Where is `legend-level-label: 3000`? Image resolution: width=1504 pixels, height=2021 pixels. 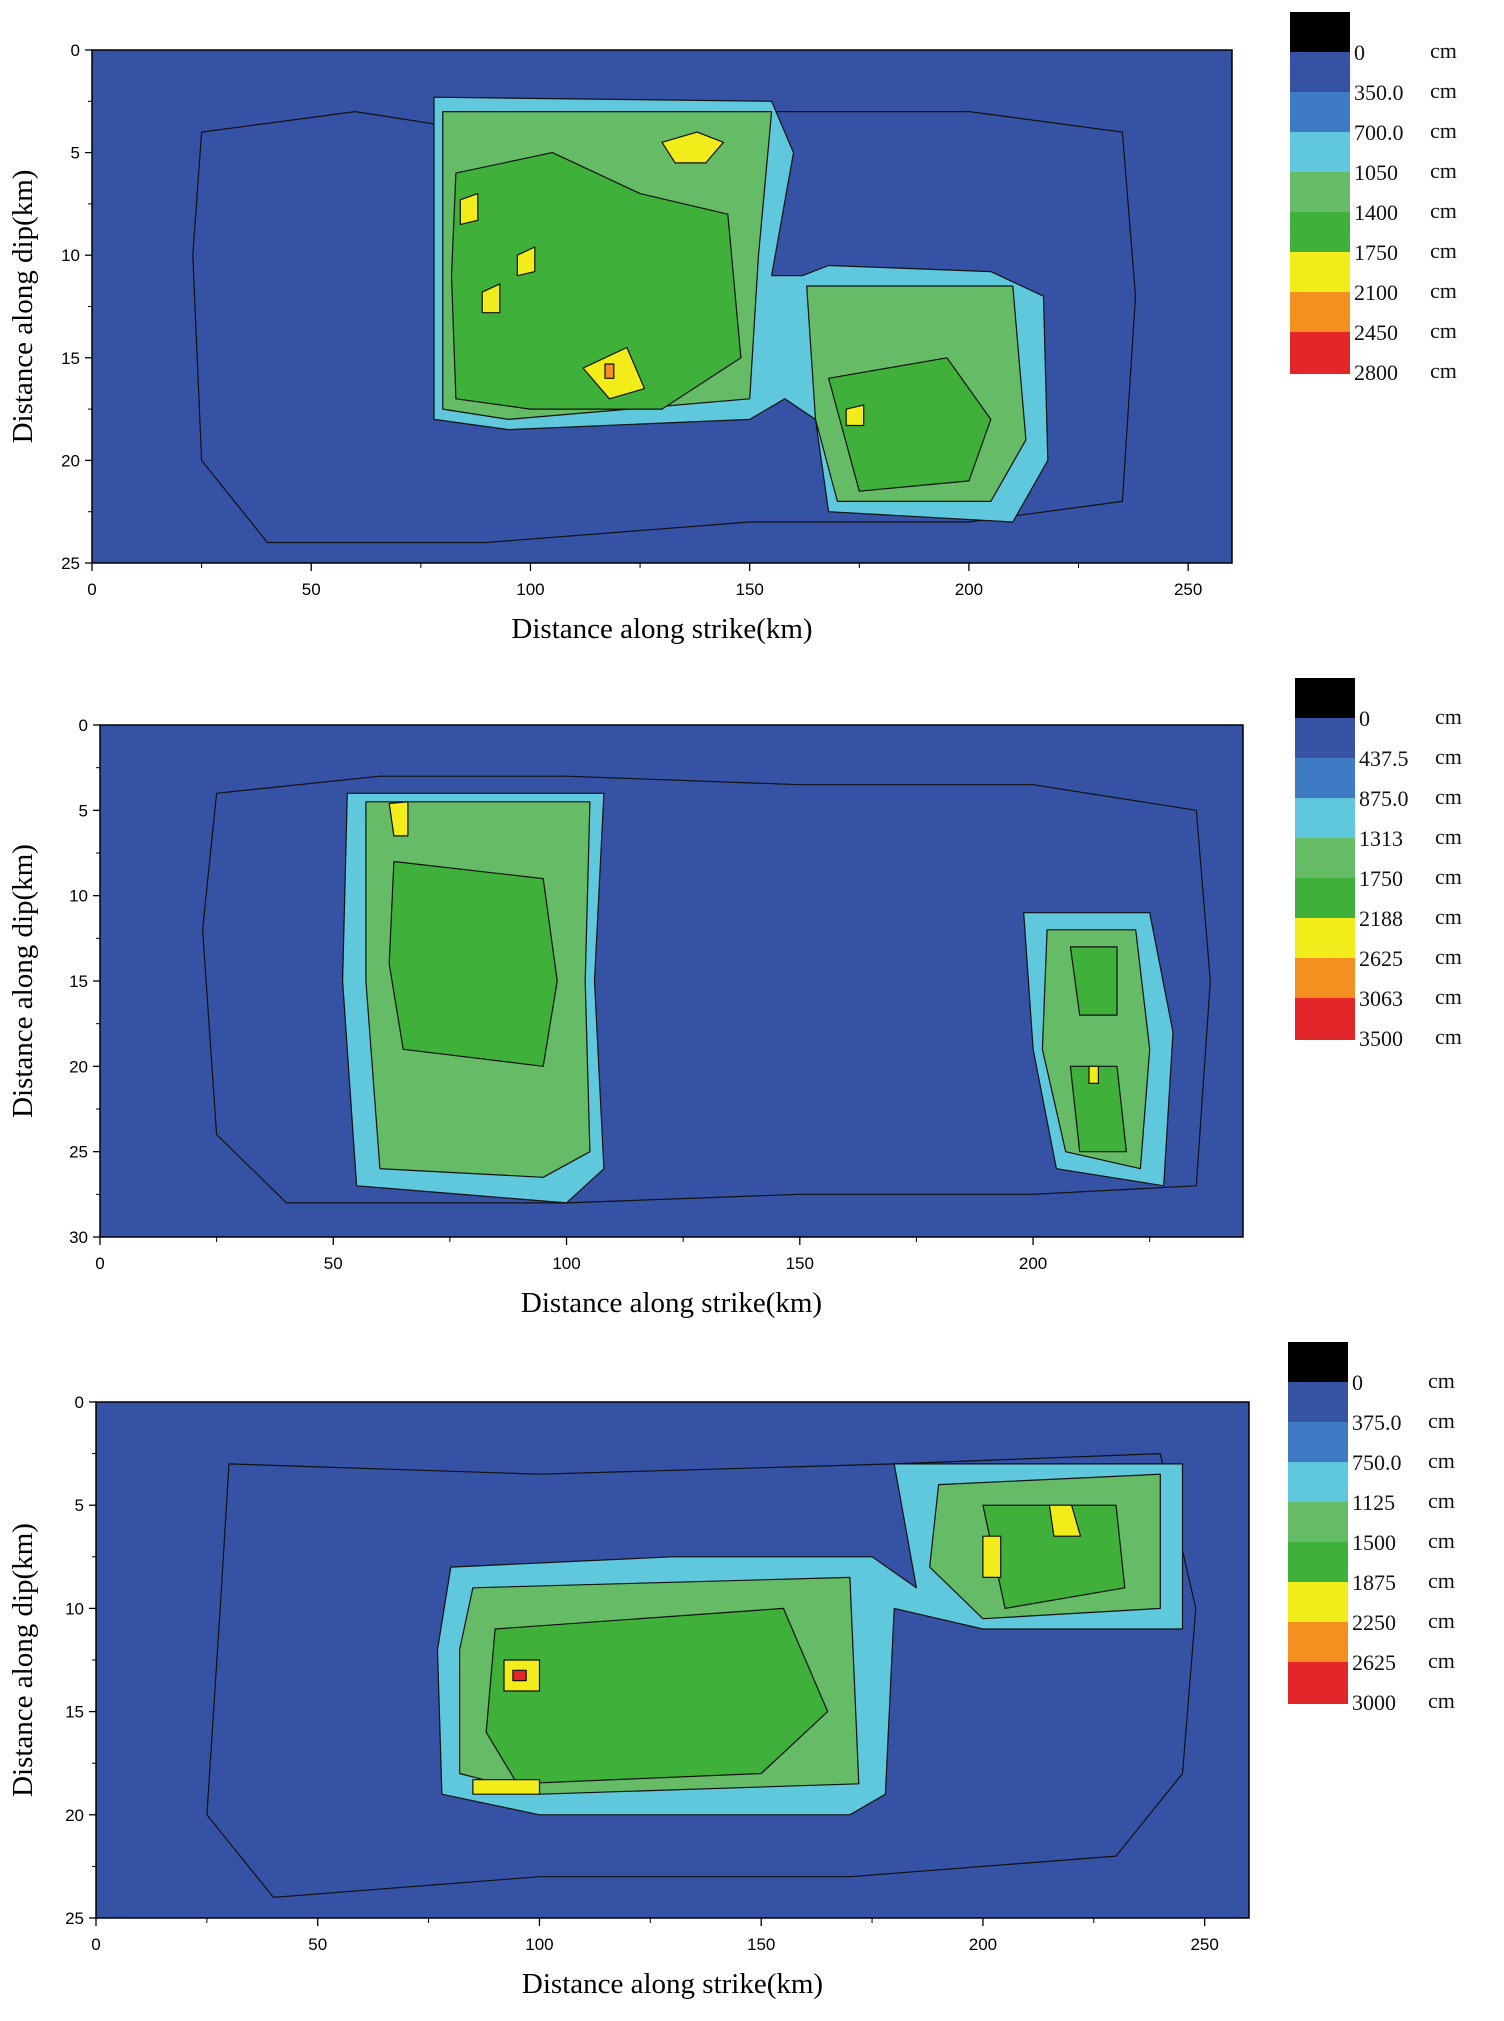
legend-level-label: 3000 is located at coordinates (1374, 1702).